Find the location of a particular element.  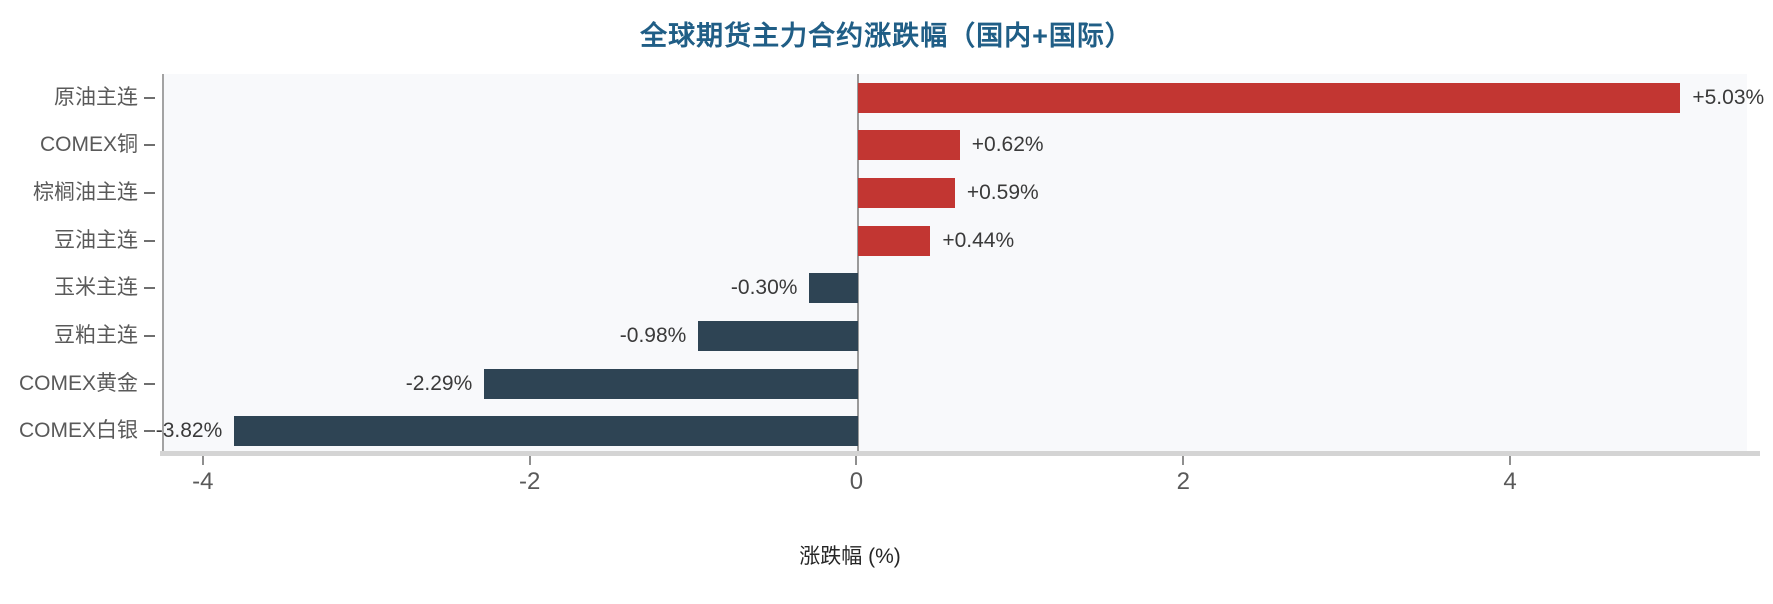

value-label: -0.30% is located at coordinates (764, 288).